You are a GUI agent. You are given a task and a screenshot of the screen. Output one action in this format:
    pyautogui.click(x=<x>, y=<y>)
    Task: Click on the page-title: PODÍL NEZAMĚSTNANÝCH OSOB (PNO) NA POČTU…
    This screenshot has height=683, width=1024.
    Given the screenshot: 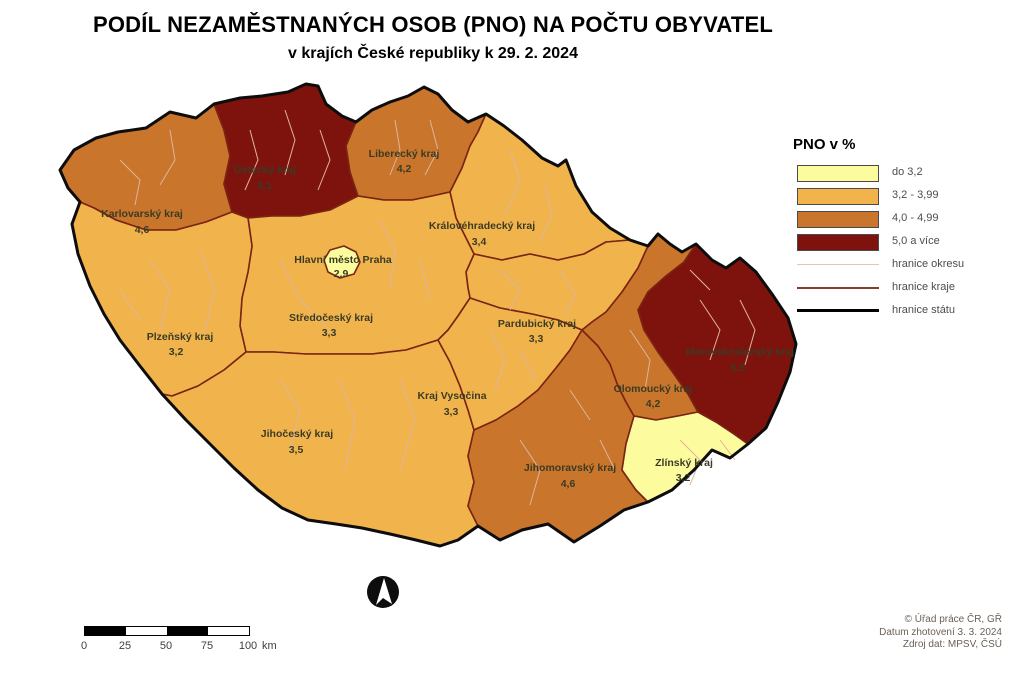 What is the action you would take?
    pyautogui.click(x=432, y=24)
    